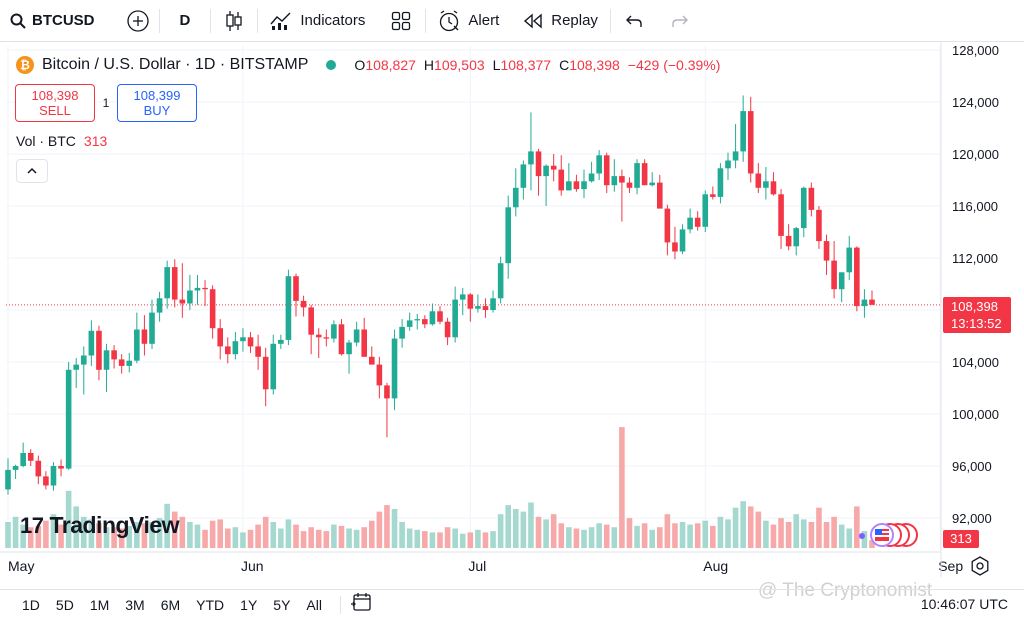 The width and height of the screenshot is (1024, 619). What do you see at coordinates (249, 604) in the screenshot?
I see `range-1y: 1Y` at bounding box center [249, 604].